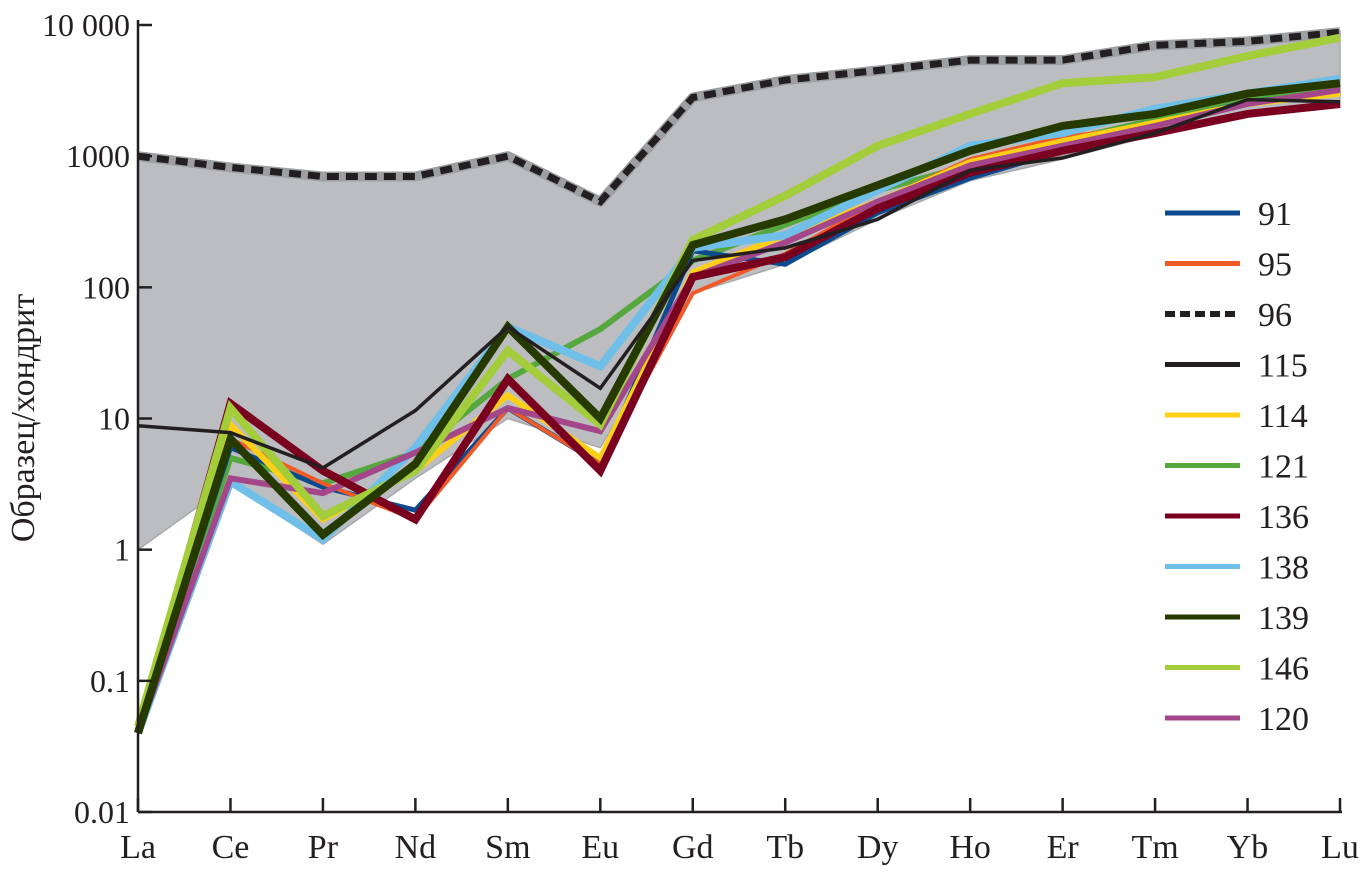 This screenshot has width=1365, height=875. I want to click on x-tick-label: Nd, so click(416, 847).